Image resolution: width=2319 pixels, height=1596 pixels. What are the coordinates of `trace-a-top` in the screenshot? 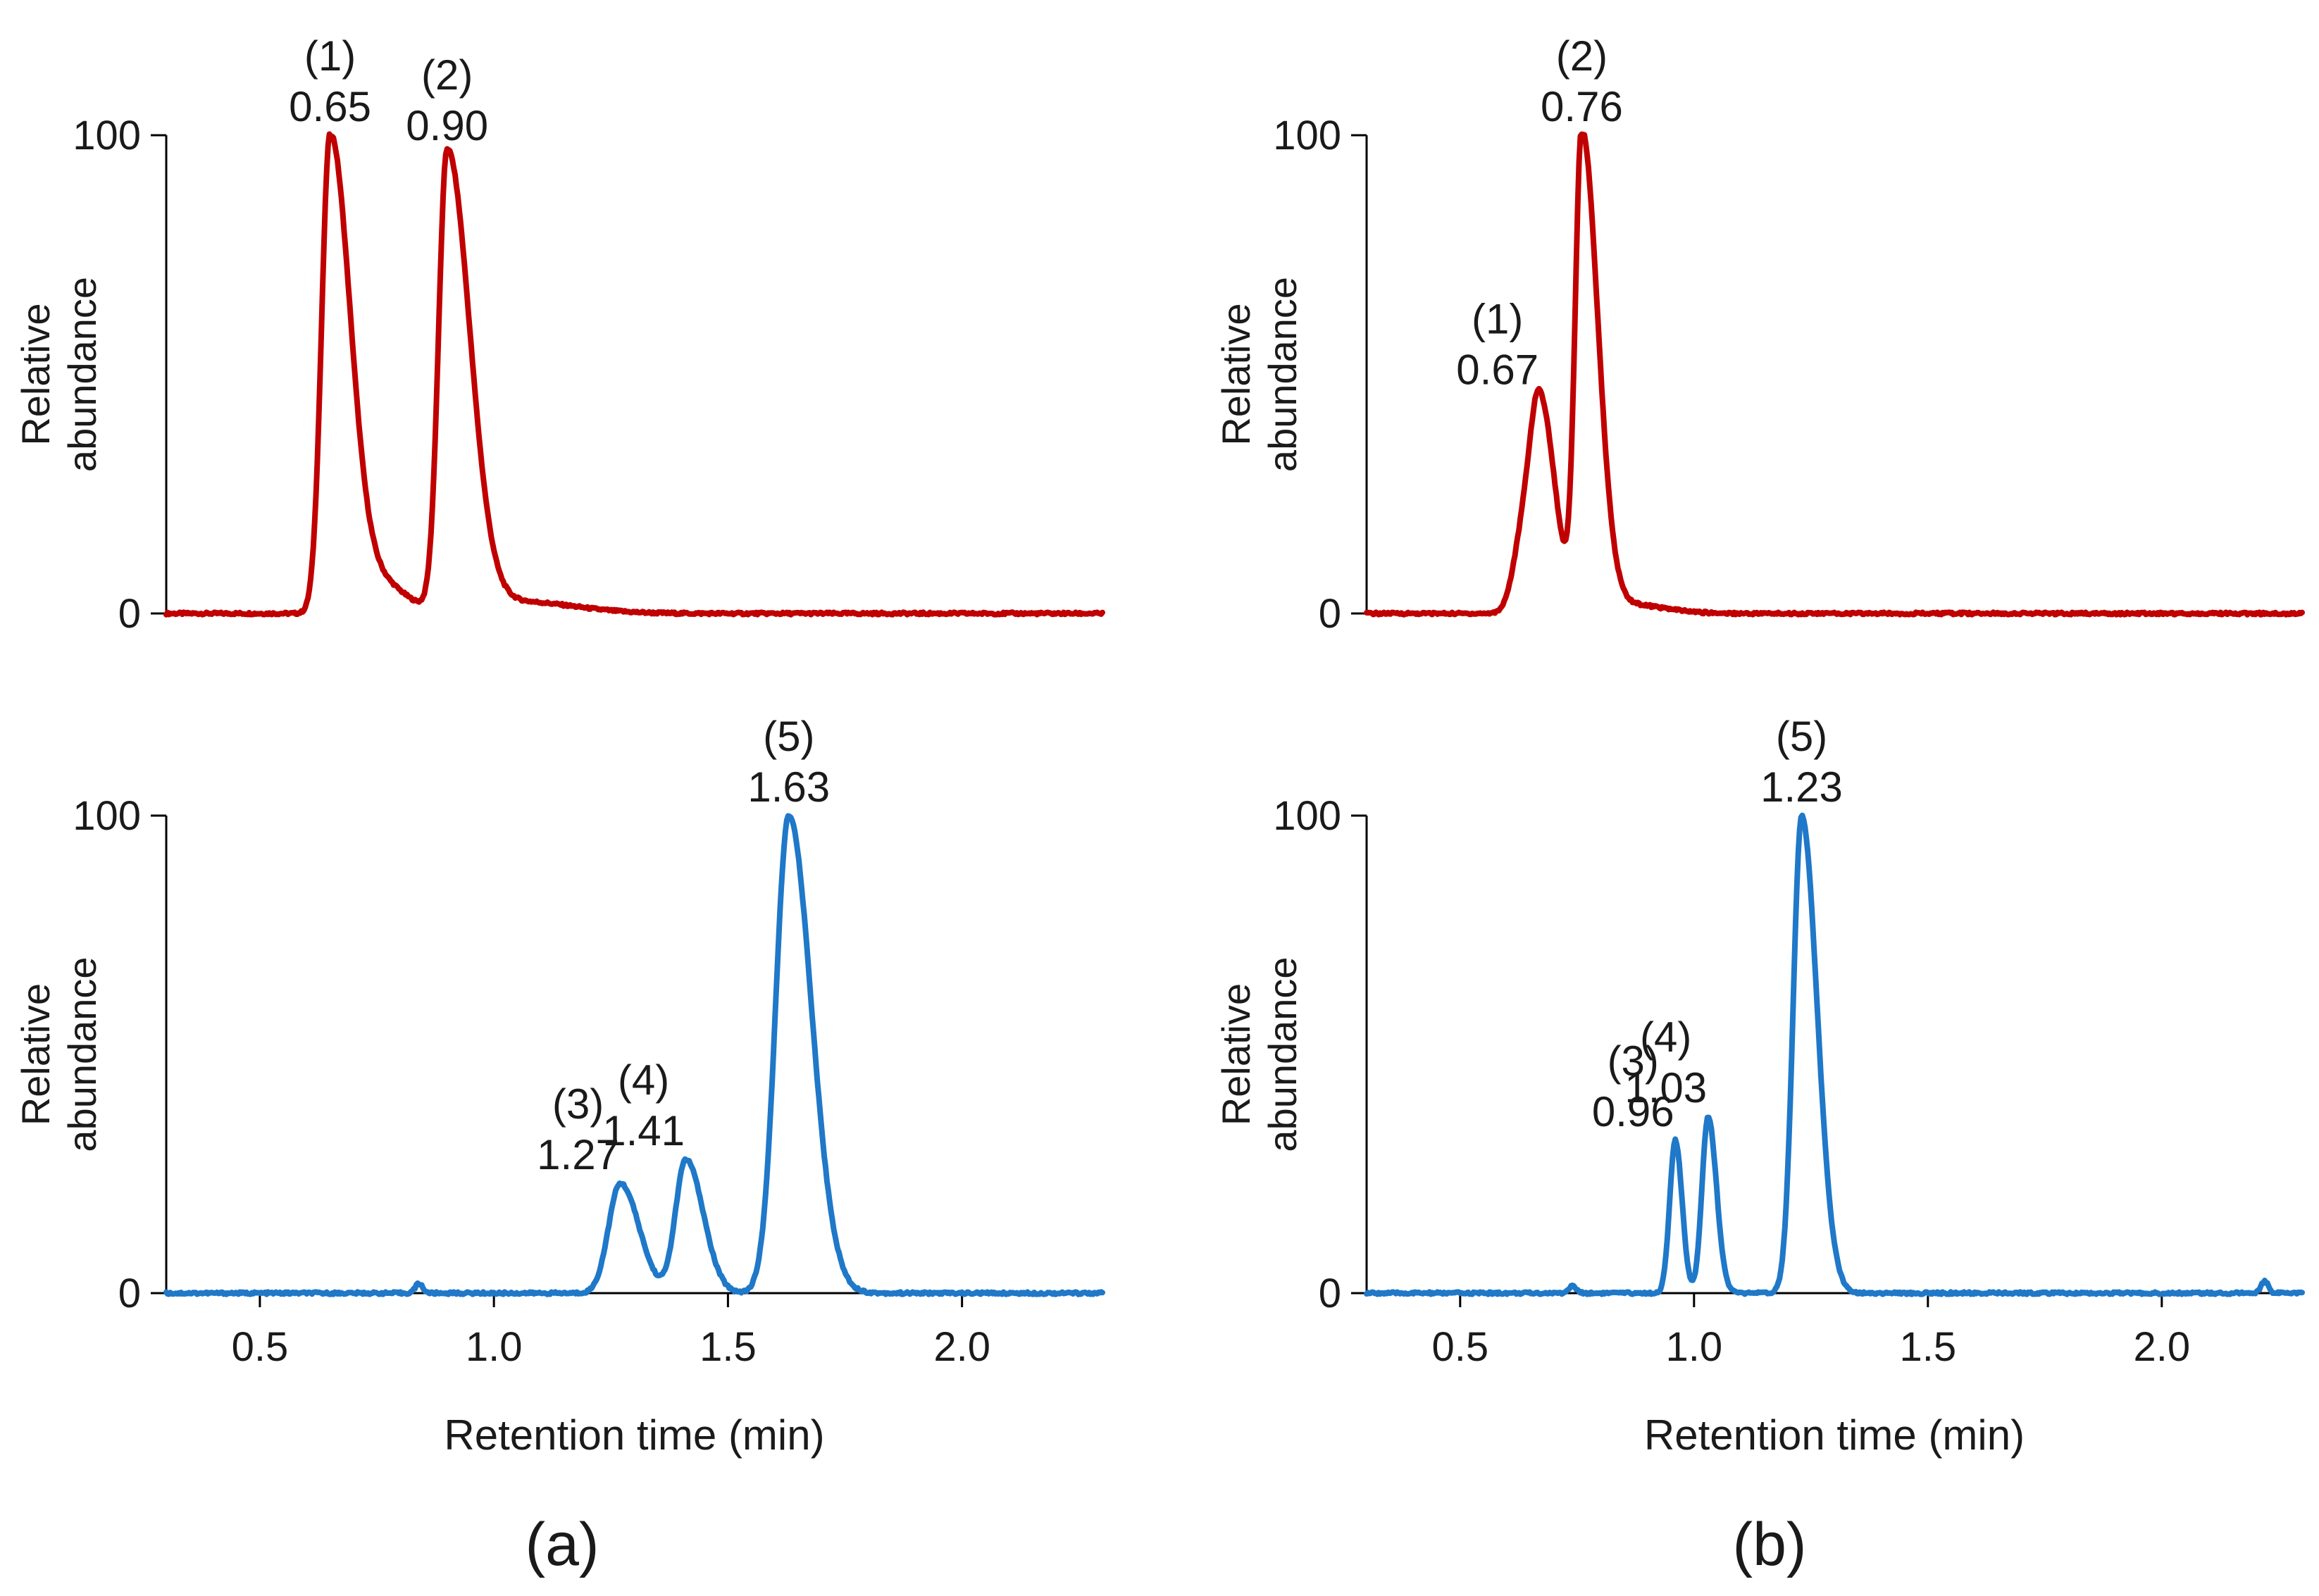 It's located at (634, 374).